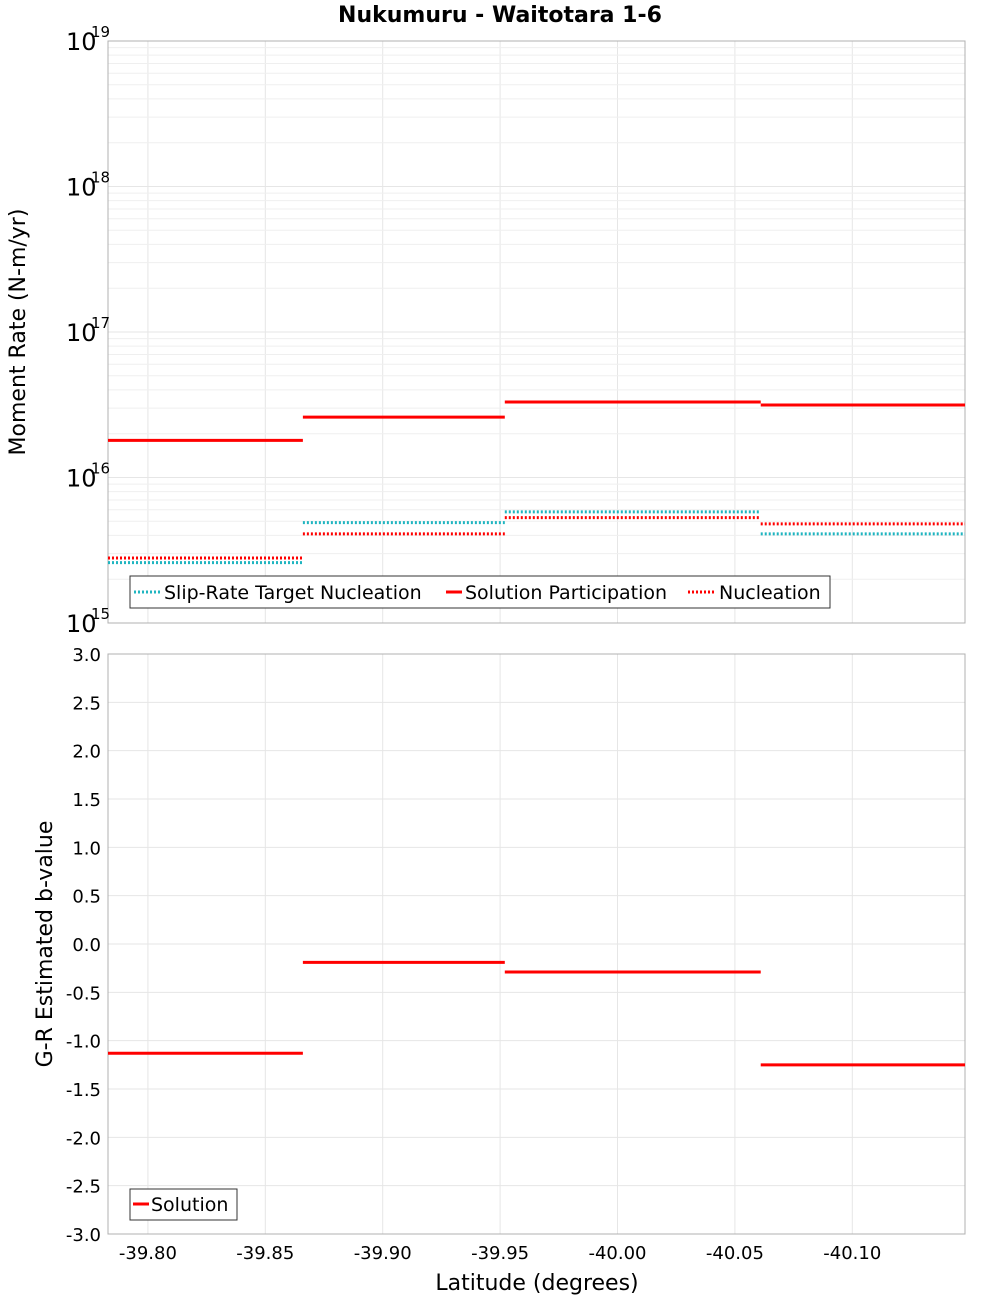 This screenshot has width=1000, height=1300. What do you see at coordinates (100, 614) in the screenshot?
I see `moment-rate-y-tick-exponent: 15` at bounding box center [100, 614].